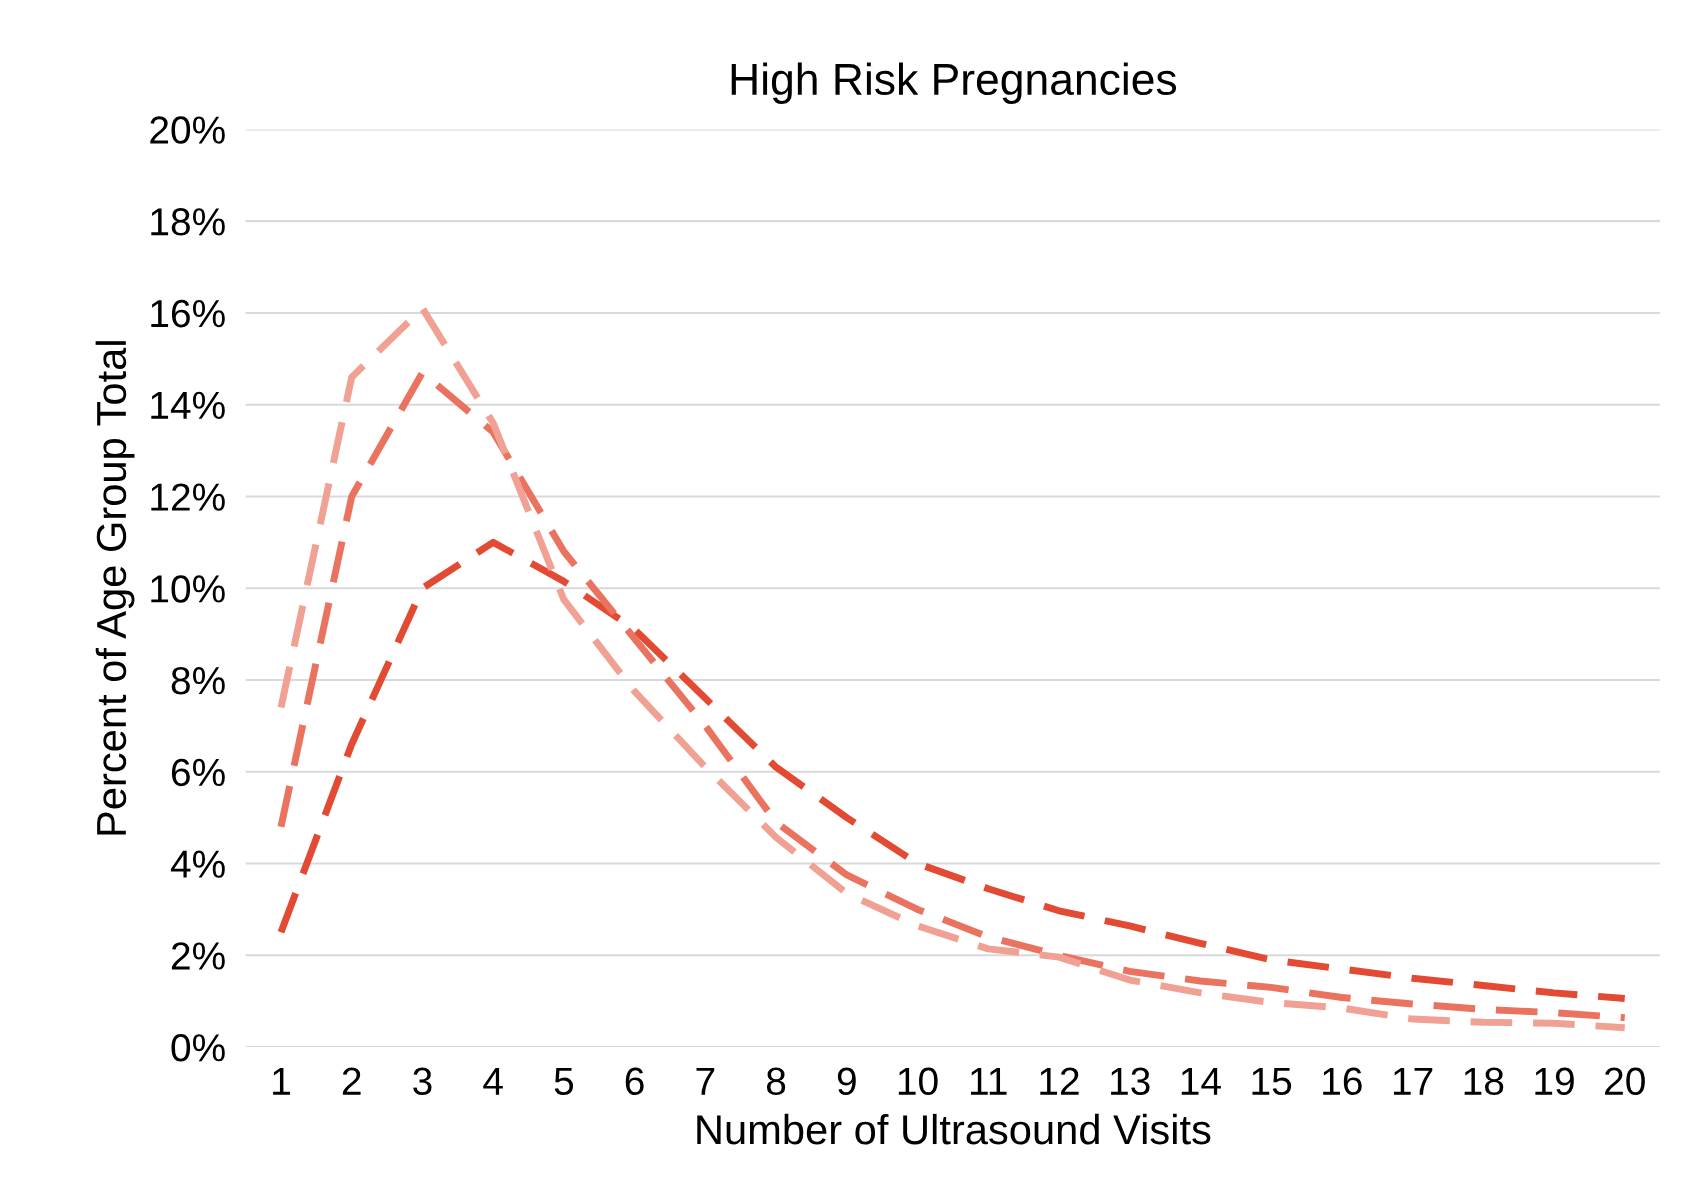 This screenshot has height=1198, width=1694. I want to click on x-tick-label: 16, so click(1342, 1081).